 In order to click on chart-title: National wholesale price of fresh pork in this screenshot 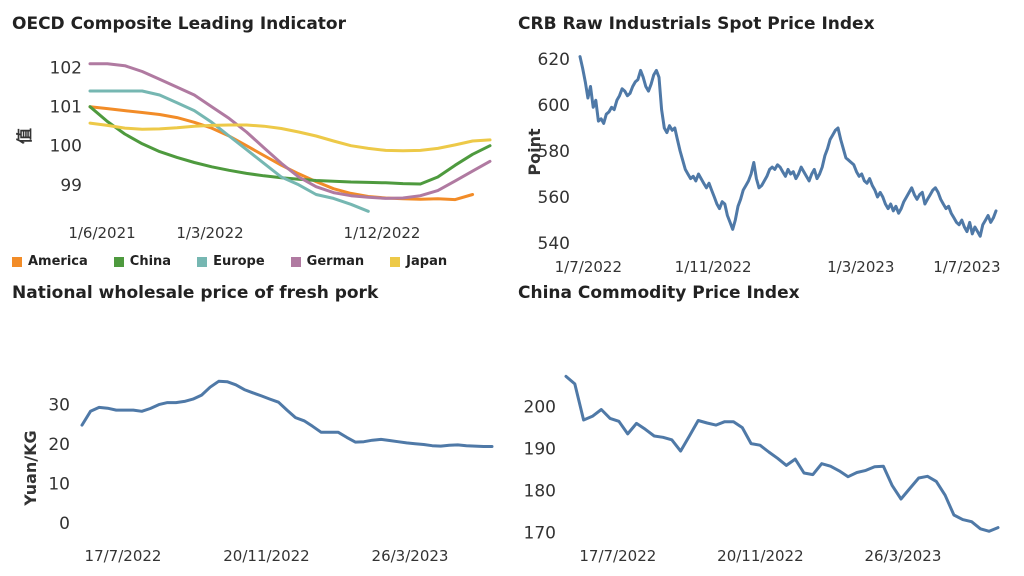, I will do `click(195, 293)`.